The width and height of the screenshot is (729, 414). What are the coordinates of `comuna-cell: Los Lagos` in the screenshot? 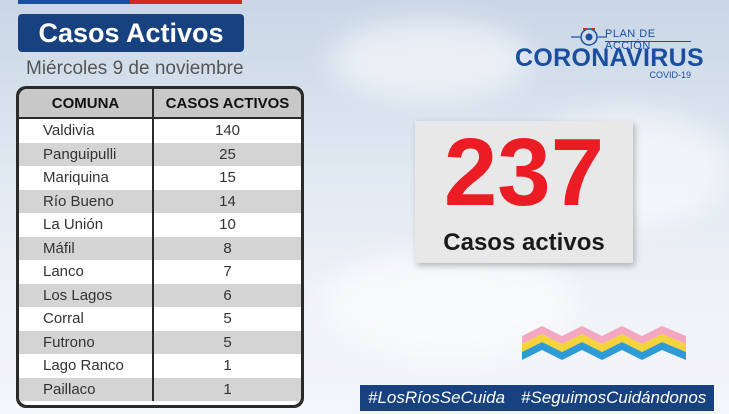 It's located at (86, 295).